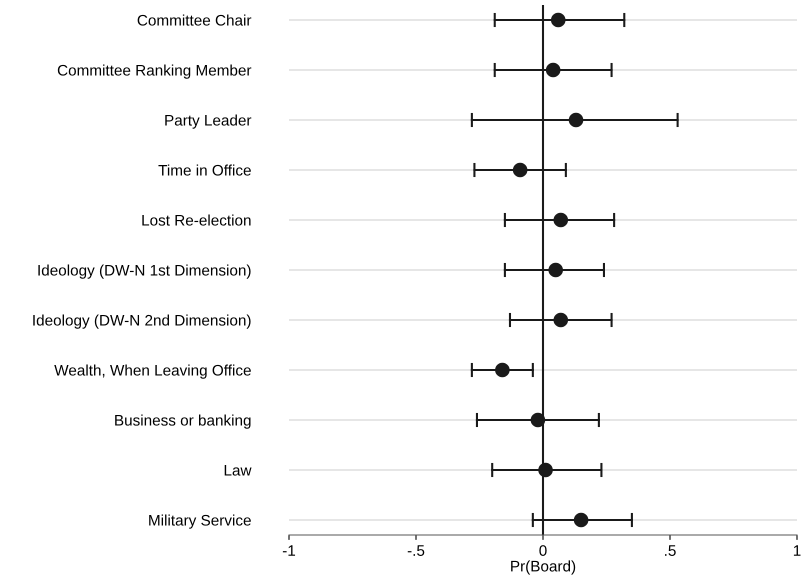 This screenshot has height=588, width=803. Describe the element at coordinates (416, 550) in the screenshot. I see `x-tick-label: -.5` at that location.